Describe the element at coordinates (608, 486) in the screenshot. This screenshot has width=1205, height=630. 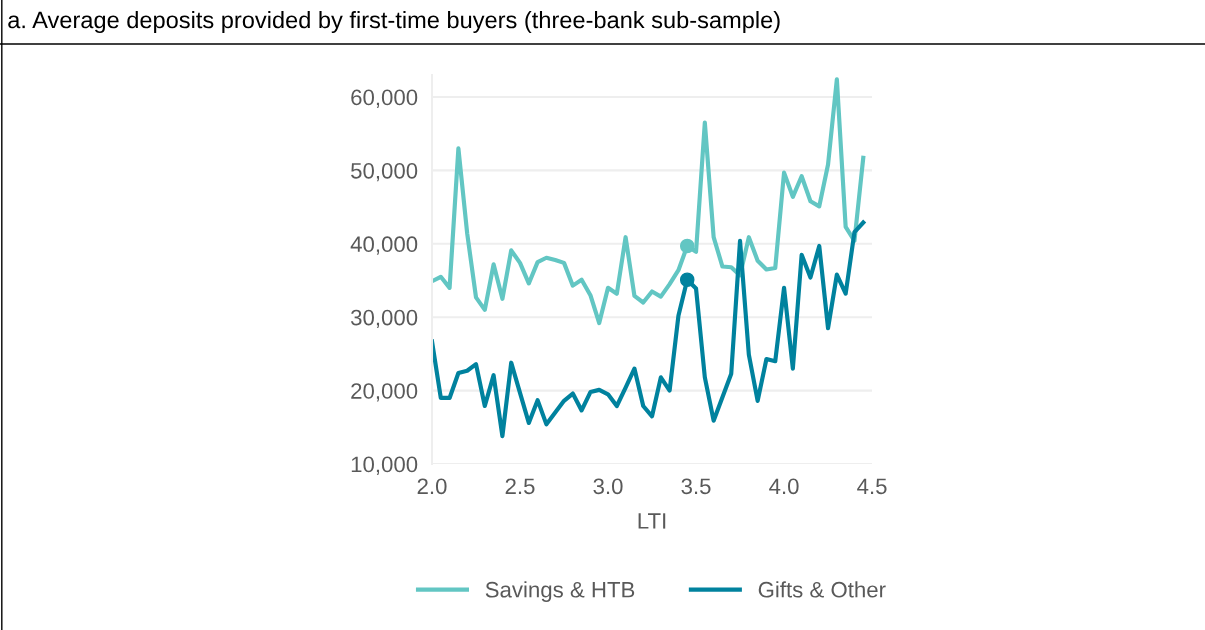
I see `x-tick-label: 3.0` at that location.